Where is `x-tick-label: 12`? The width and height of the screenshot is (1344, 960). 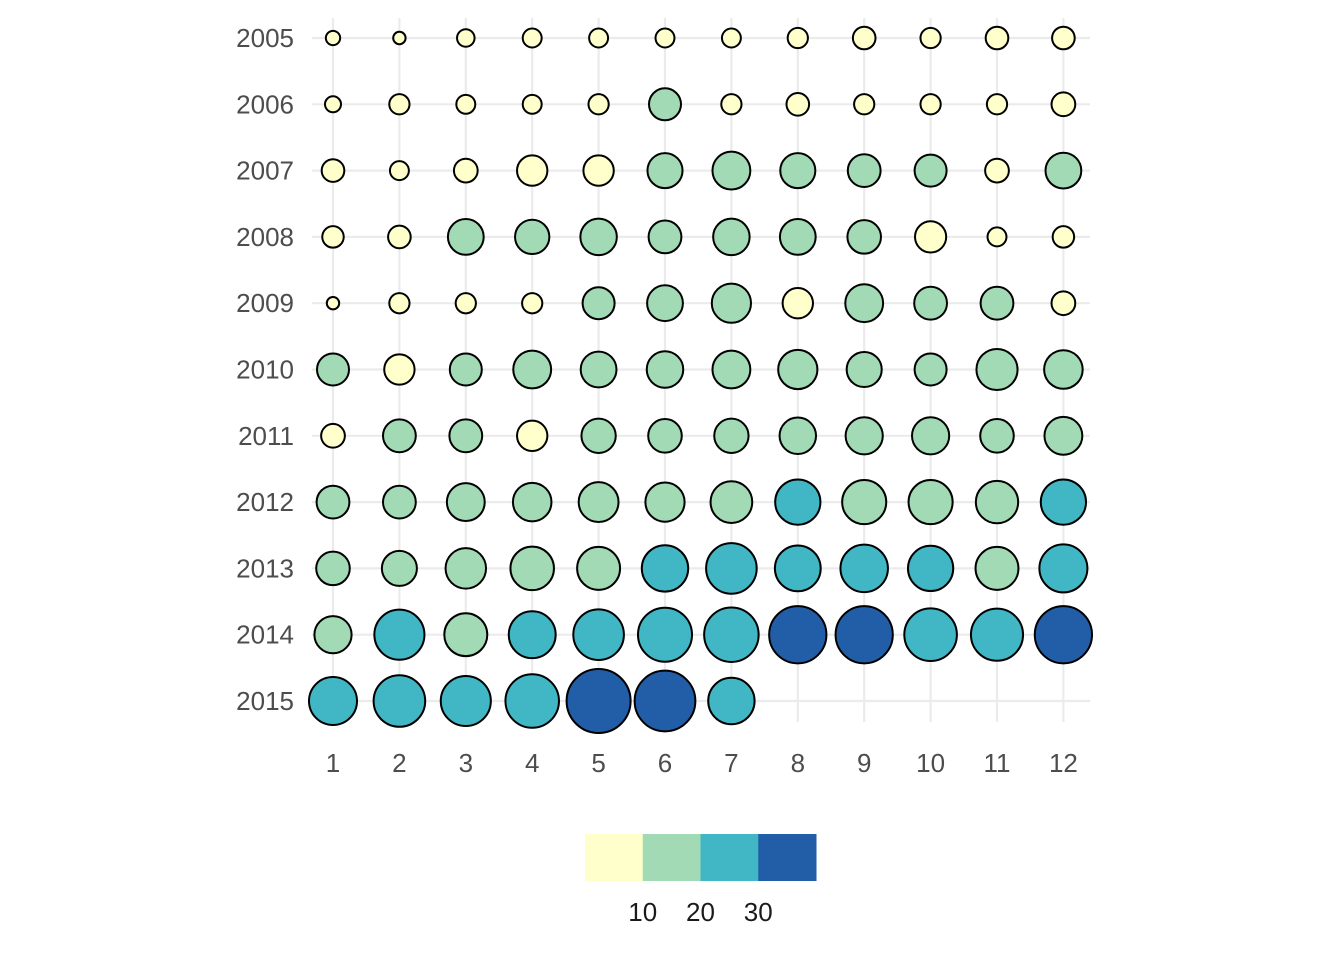
x-tick-label: 12 is located at coordinates (1063, 763).